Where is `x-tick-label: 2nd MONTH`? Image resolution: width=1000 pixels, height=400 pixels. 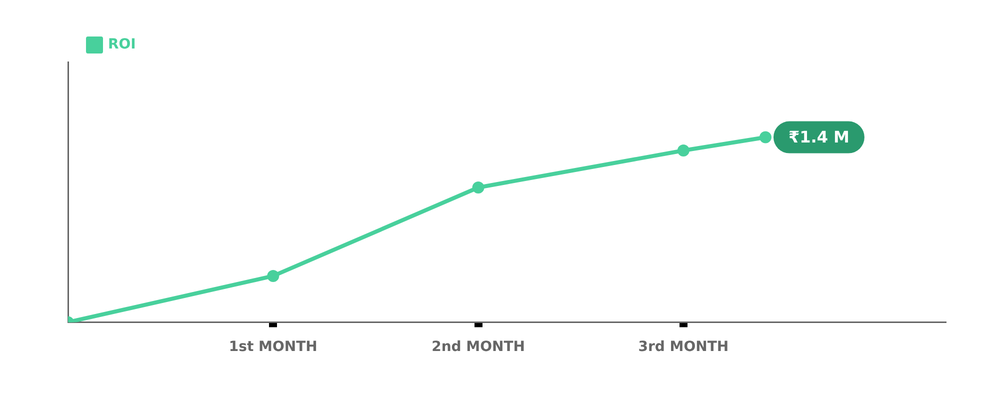
x-tick-label: 2nd MONTH is located at coordinates (478, 347).